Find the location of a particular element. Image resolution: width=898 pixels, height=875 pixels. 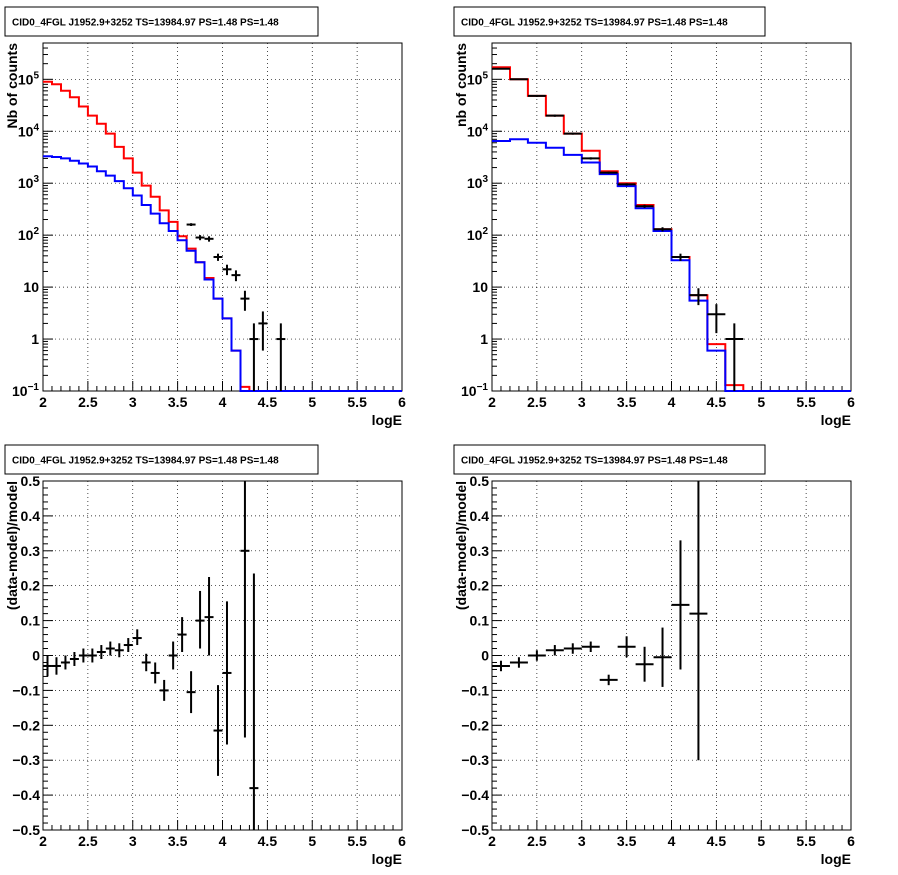

y-tick-label: 0.5 is located at coordinates (480, 481).